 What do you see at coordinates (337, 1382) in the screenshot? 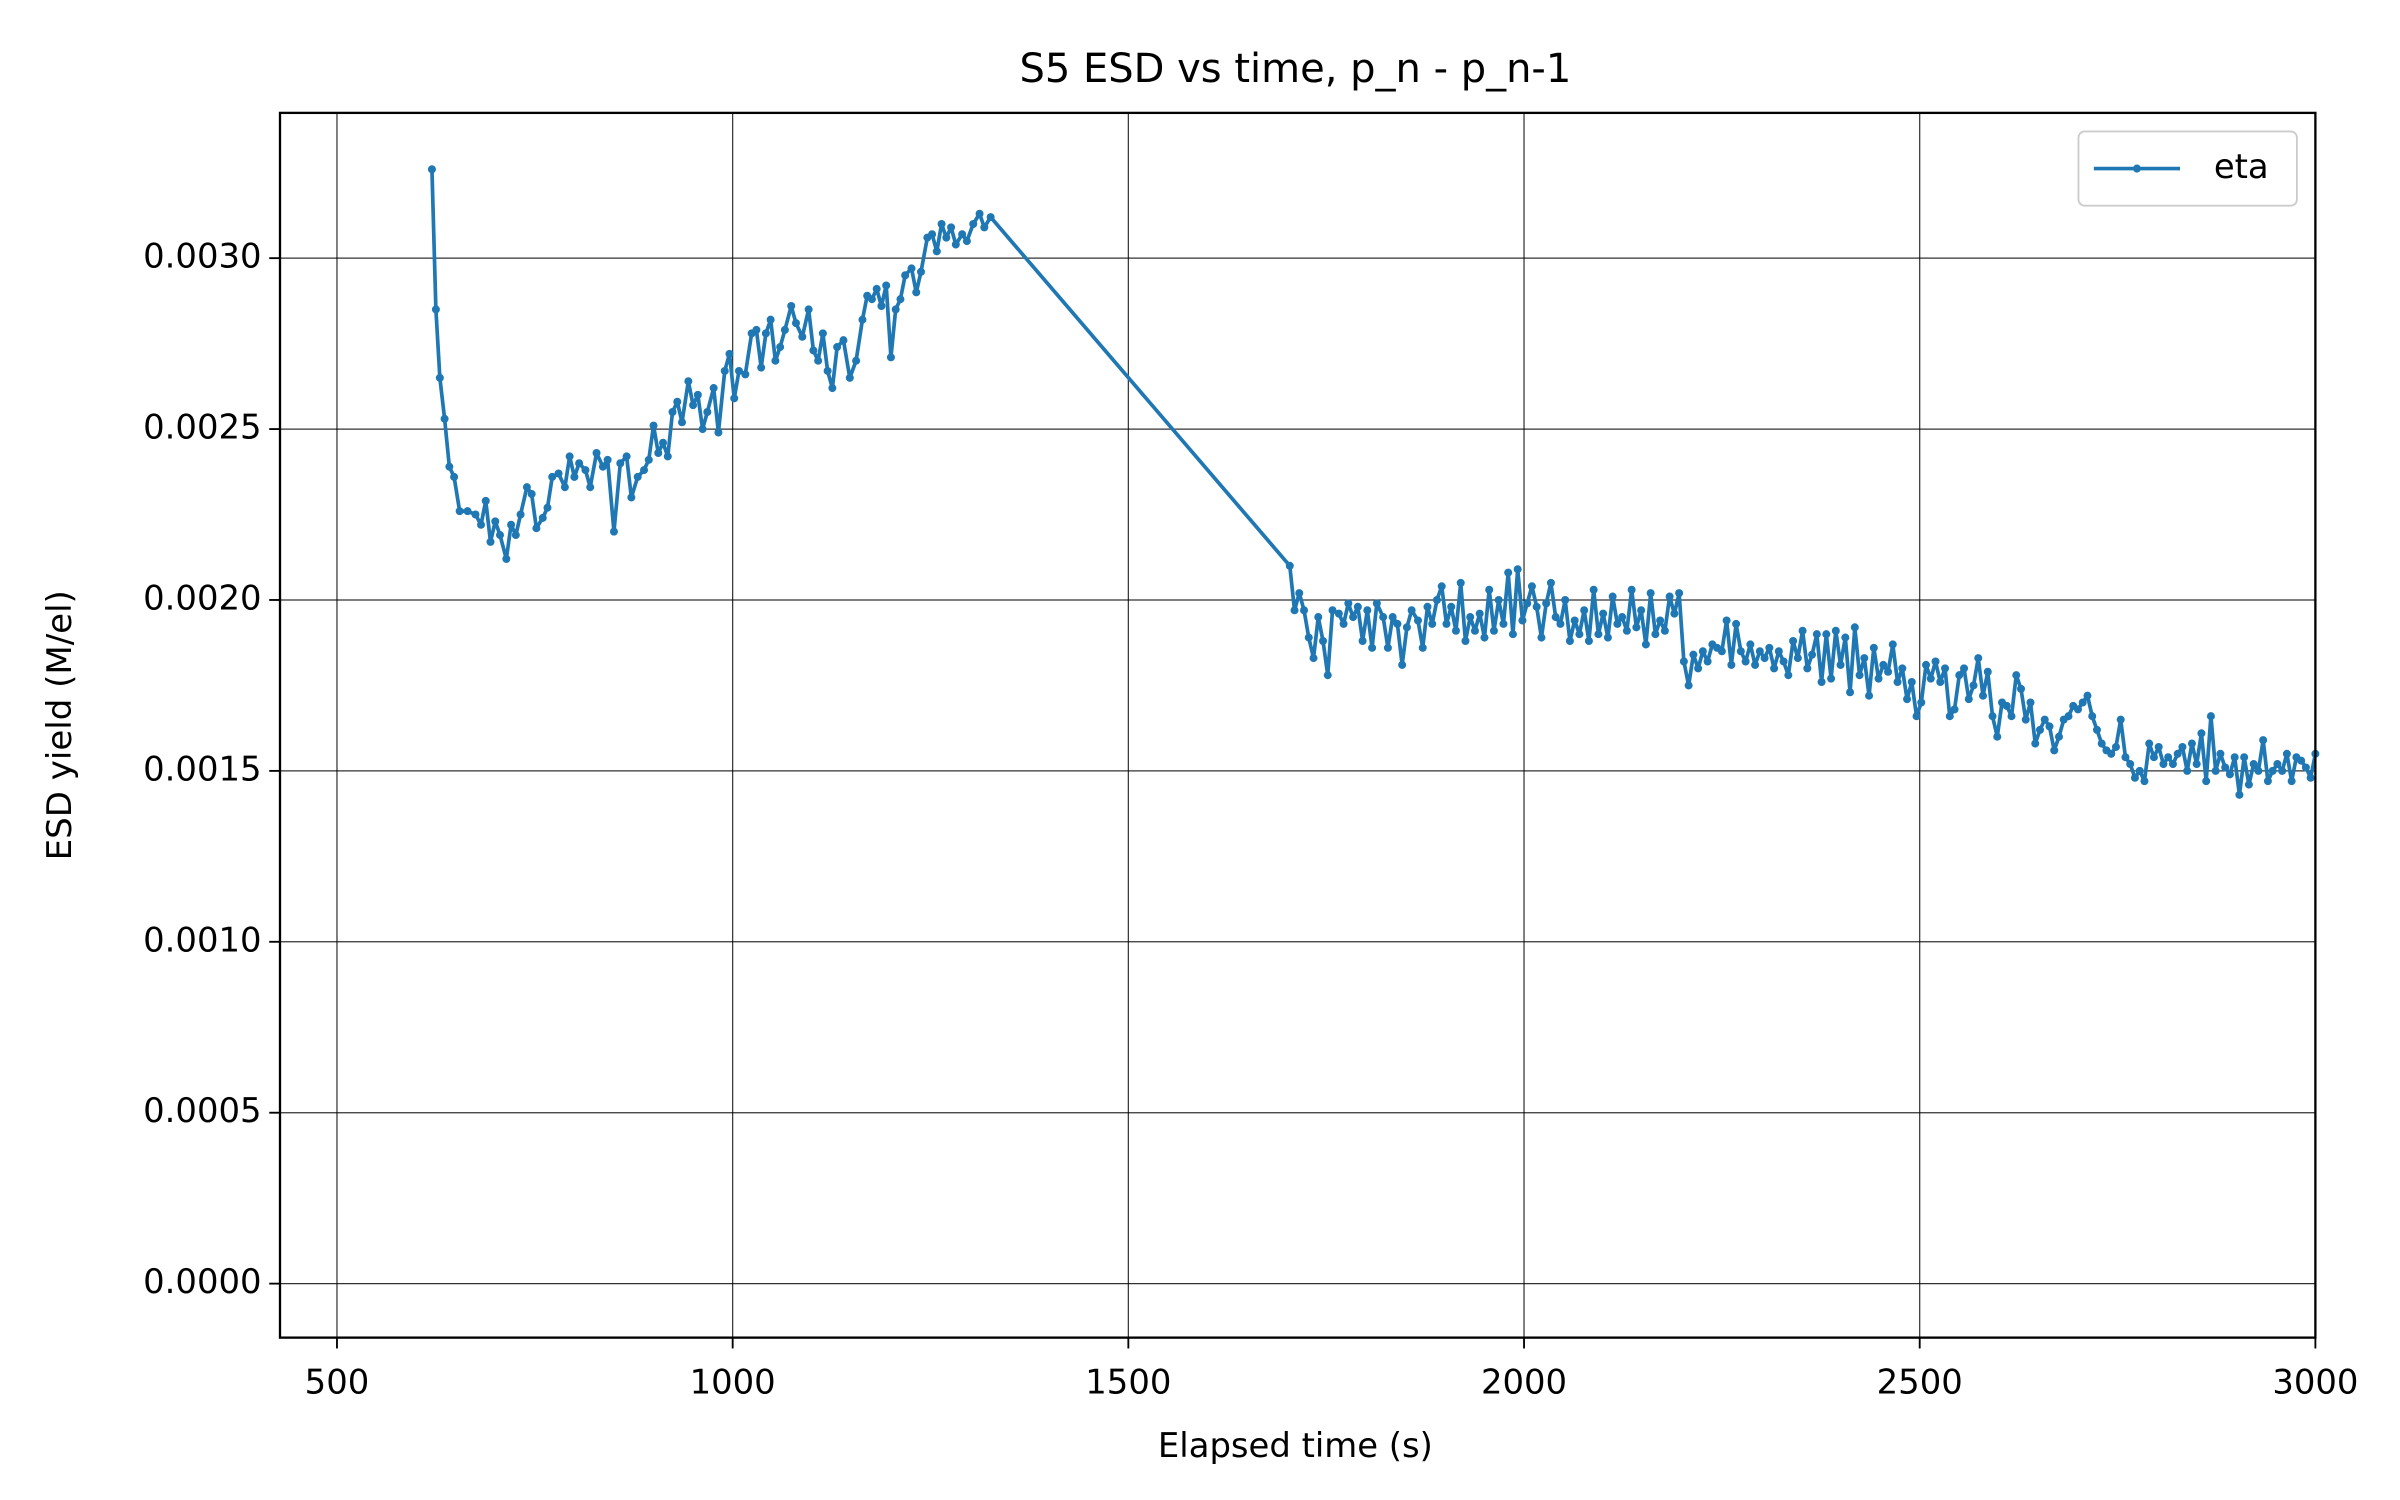
I see `x-tick-label: 500` at bounding box center [337, 1382].